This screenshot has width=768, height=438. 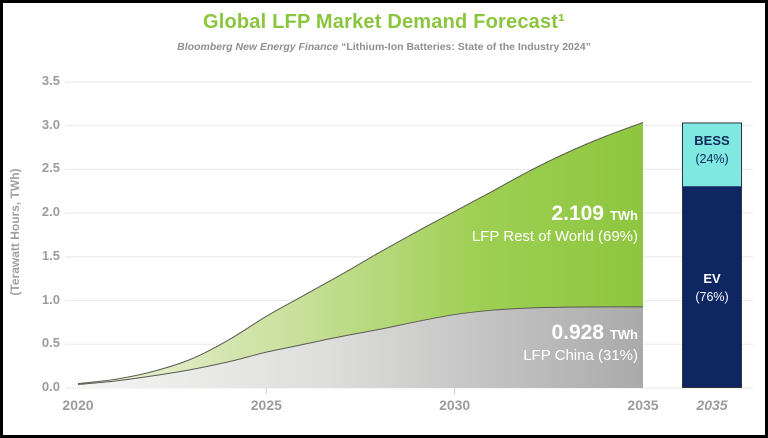 What do you see at coordinates (384, 22) in the screenshot?
I see `chart-title: Global LFP Market Demand Forecast¹` at bounding box center [384, 22].